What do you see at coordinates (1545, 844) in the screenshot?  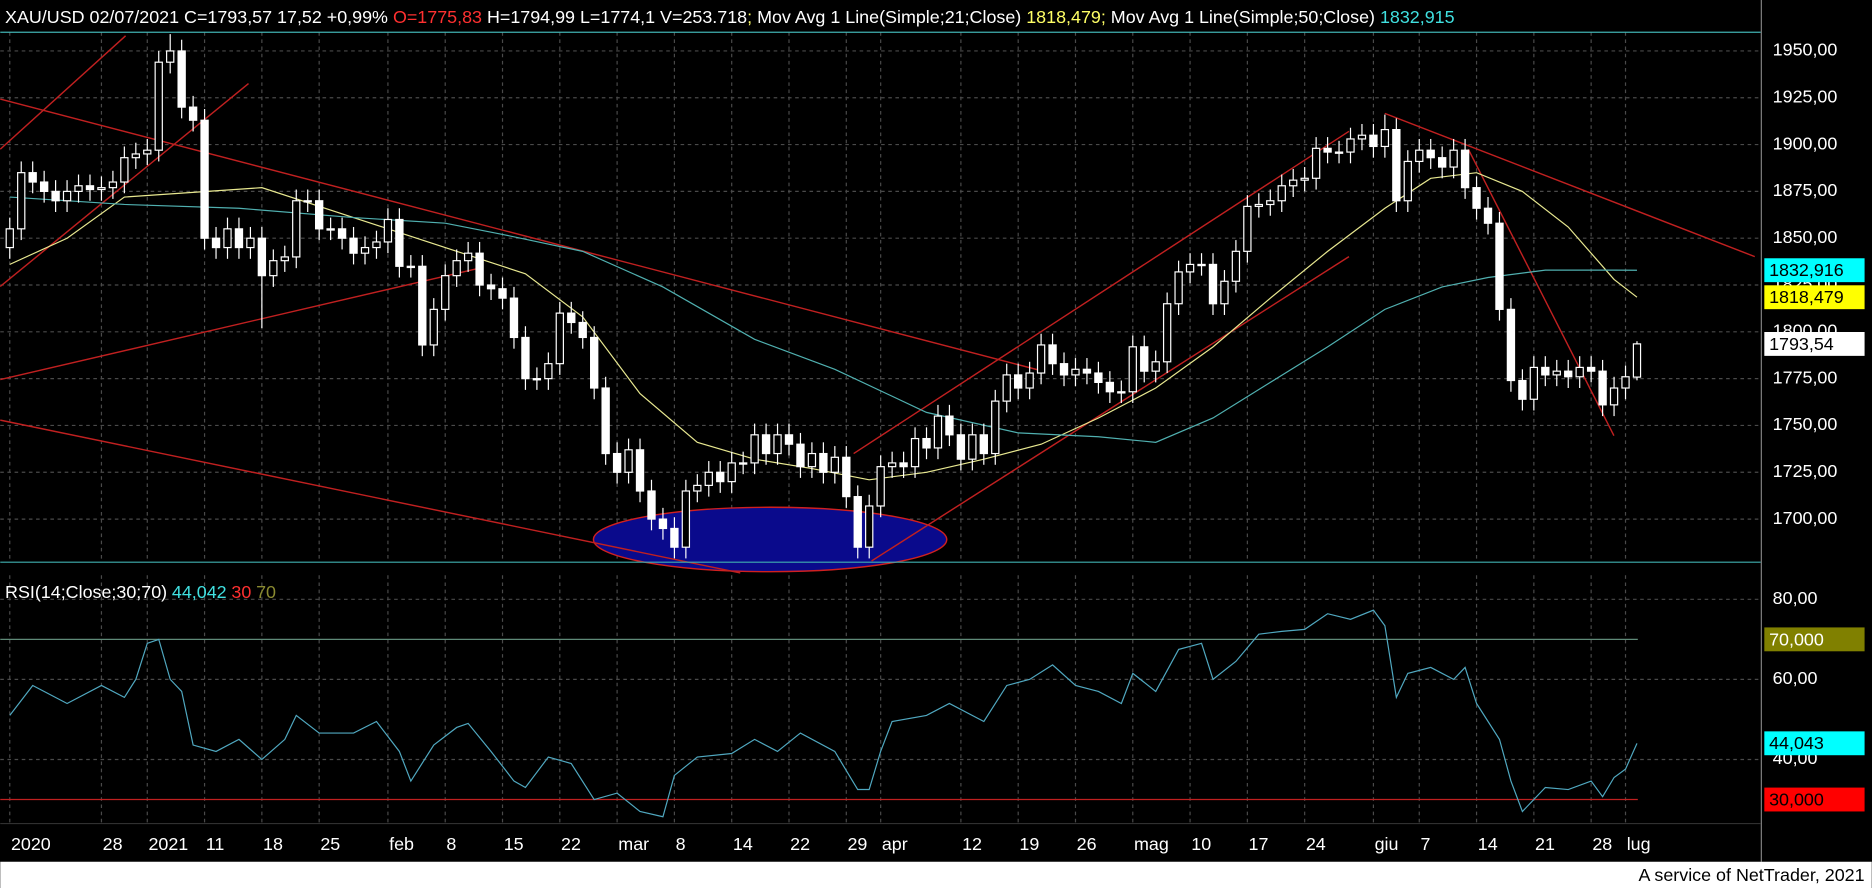 I see `x-tick-label: 21` at bounding box center [1545, 844].